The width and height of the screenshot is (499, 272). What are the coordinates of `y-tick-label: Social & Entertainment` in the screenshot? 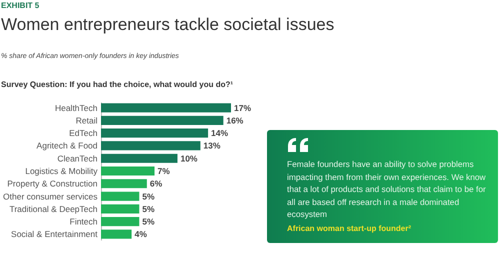 It's located at (54, 234).